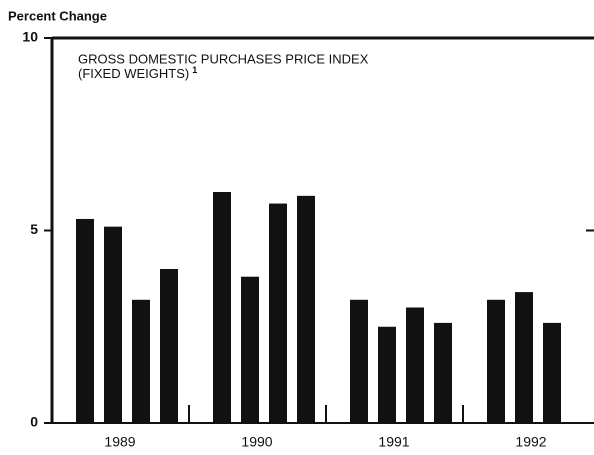 The width and height of the screenshot is (594, 455). What do you see at coordinates (34, 422) in the screenshot?
I see `y-tick-label: 0` at bounding box center [34, 422].